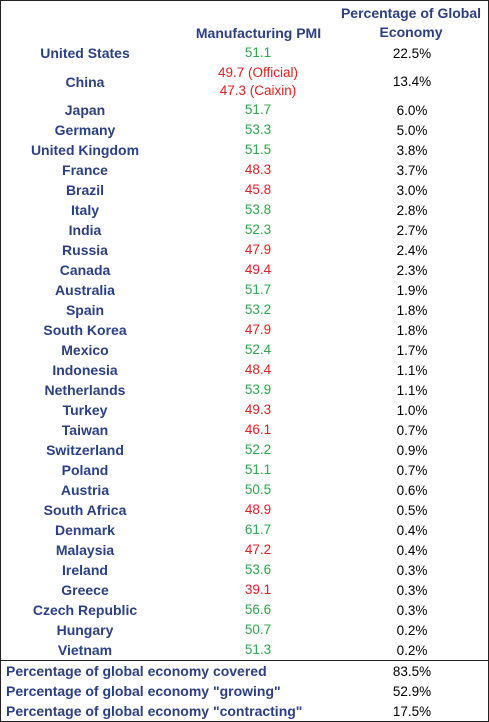 Image resolution: width=489 pixels, height=722 pixels. I want to click on country-name: Hungary, so click(85, 630).